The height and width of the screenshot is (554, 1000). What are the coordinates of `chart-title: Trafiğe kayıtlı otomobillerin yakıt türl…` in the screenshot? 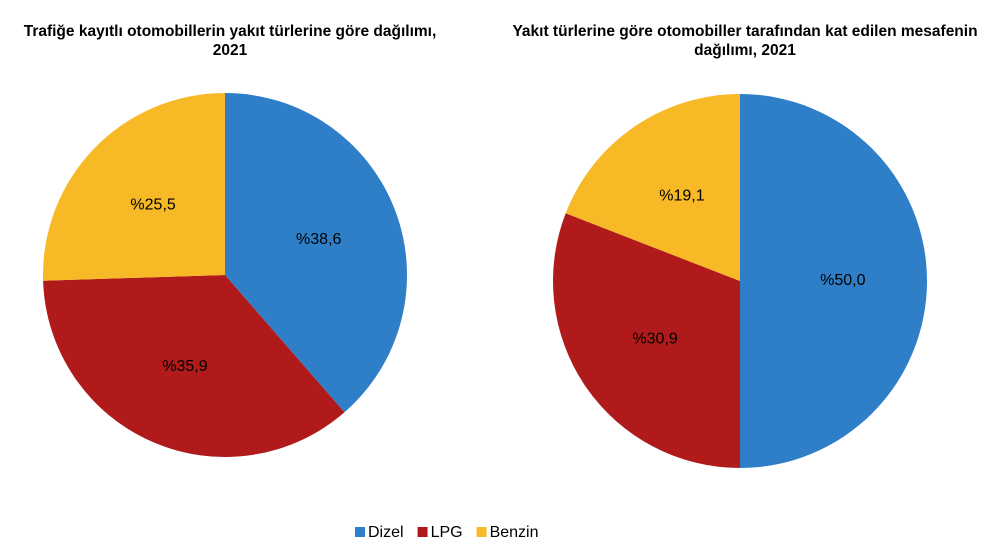 It's located at (230, 41).